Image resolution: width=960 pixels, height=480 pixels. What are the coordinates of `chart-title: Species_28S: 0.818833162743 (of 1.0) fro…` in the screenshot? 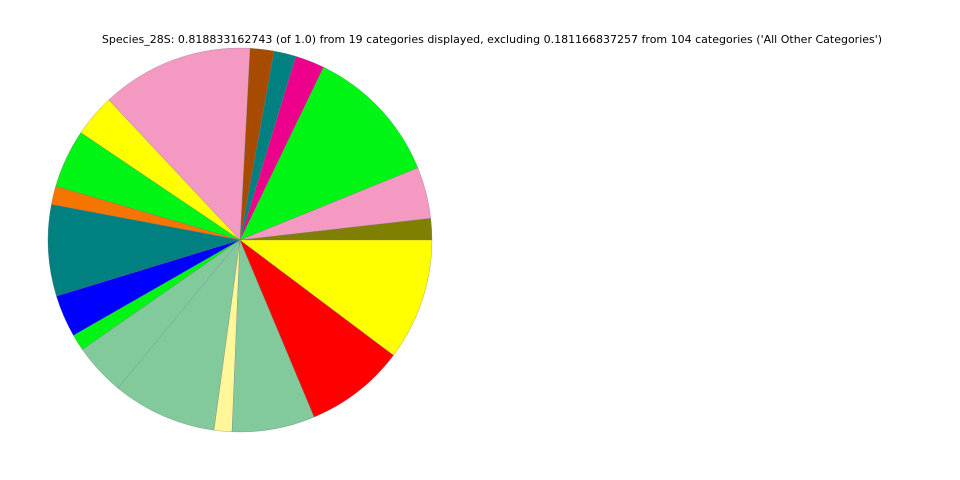 It's located at (492, 39).